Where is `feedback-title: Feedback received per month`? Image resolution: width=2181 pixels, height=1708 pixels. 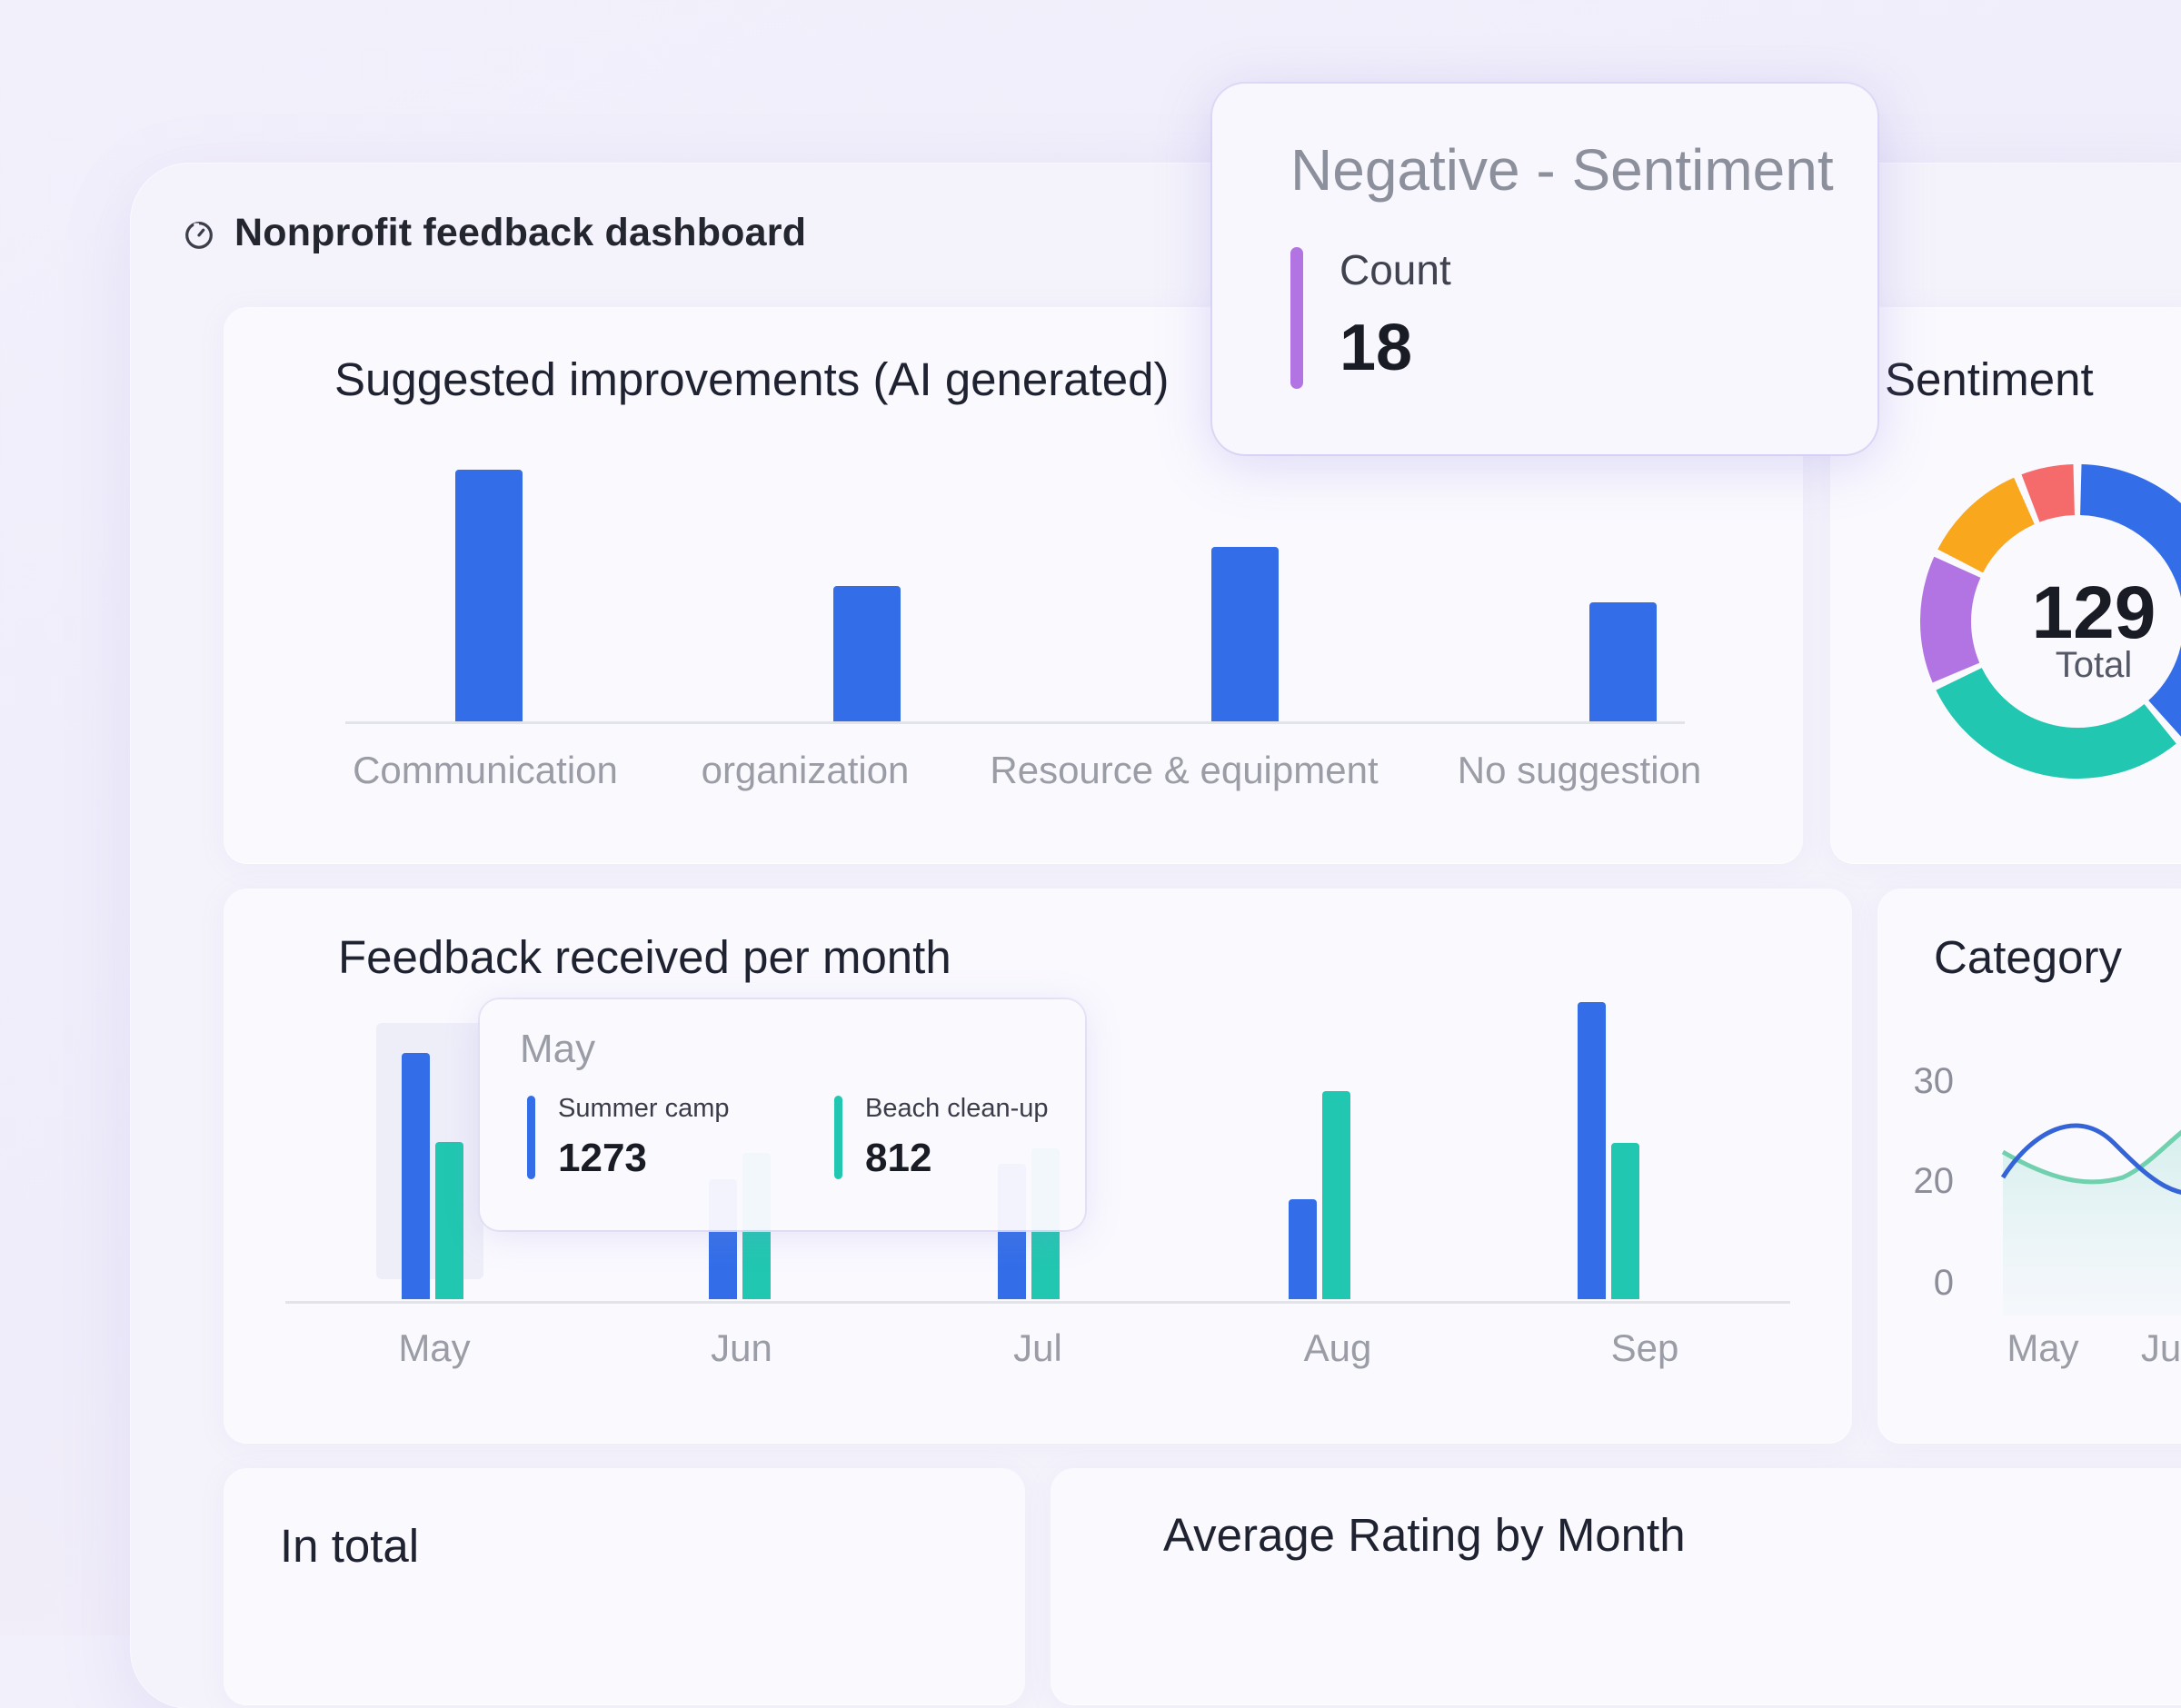
feedback-title: Feedback received per month is located at coordinates (644, 957).